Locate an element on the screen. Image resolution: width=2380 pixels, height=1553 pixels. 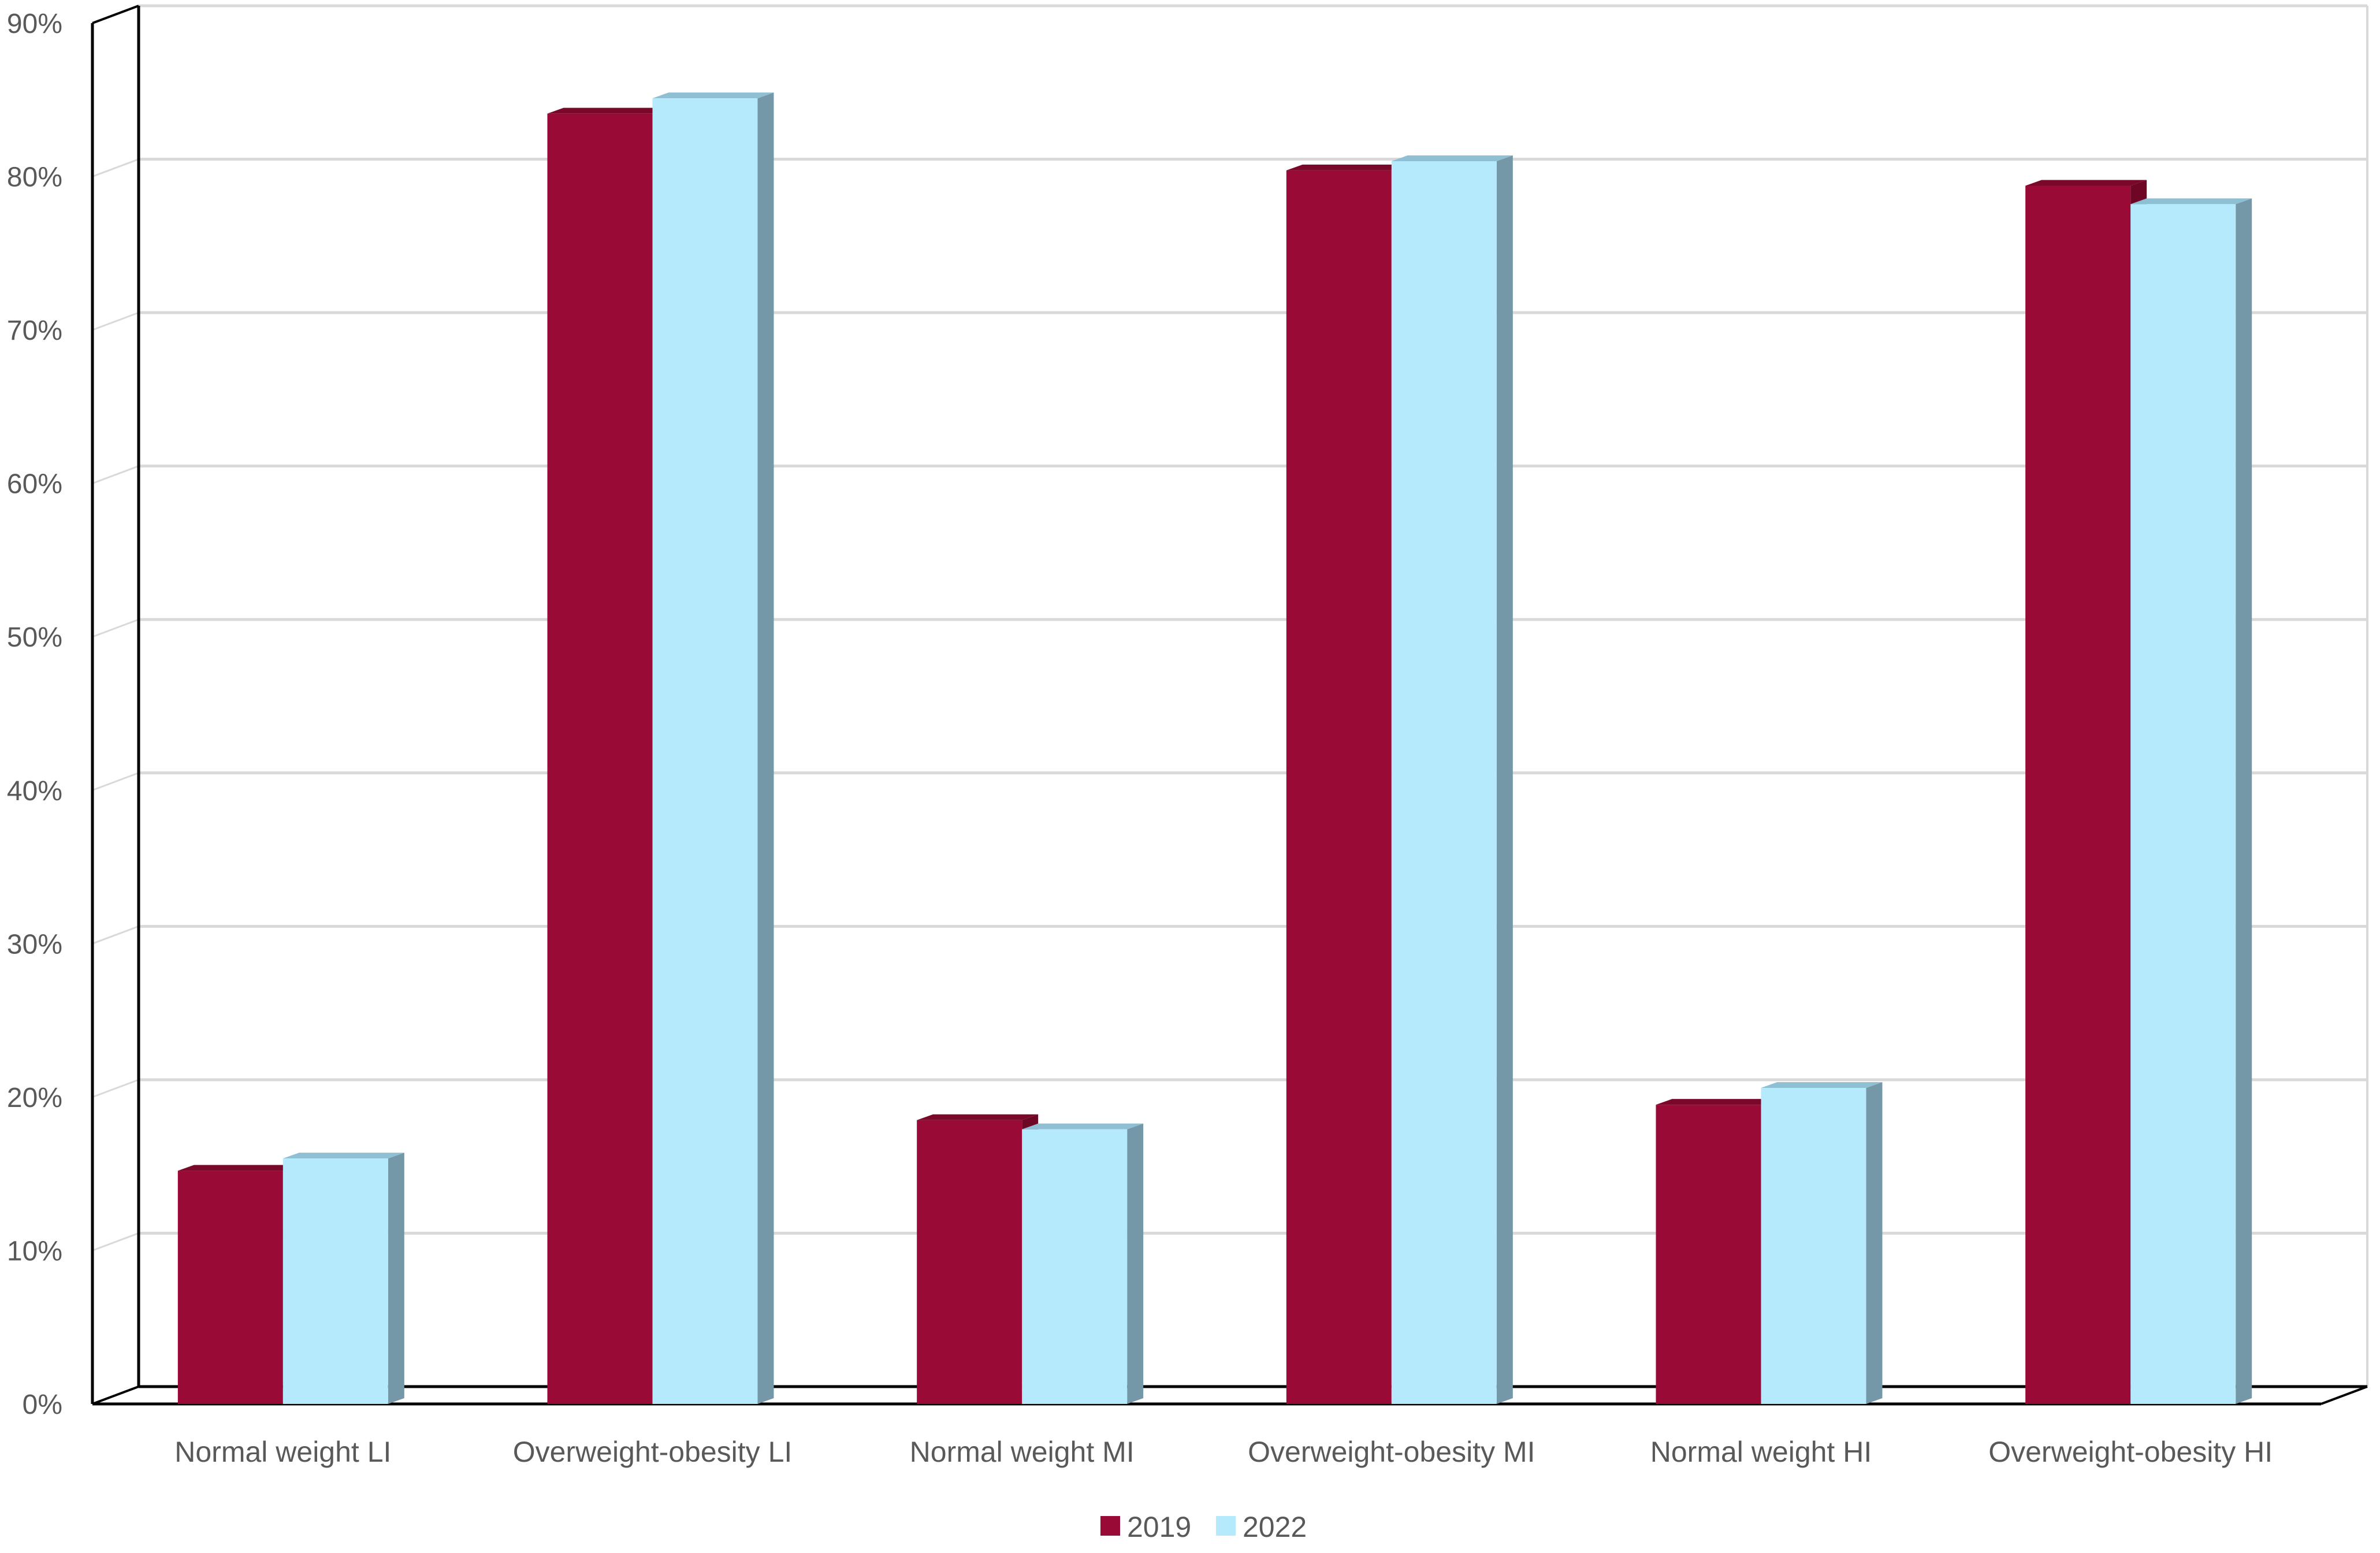
x-category-label: Overweight-obesity MI is located at coordinates (1391, 1452).